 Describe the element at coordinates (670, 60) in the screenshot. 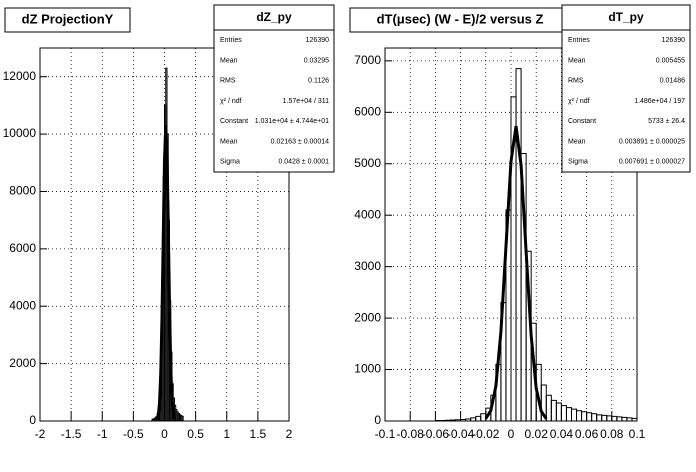

I see `stats-value: 0.005455` at that location.